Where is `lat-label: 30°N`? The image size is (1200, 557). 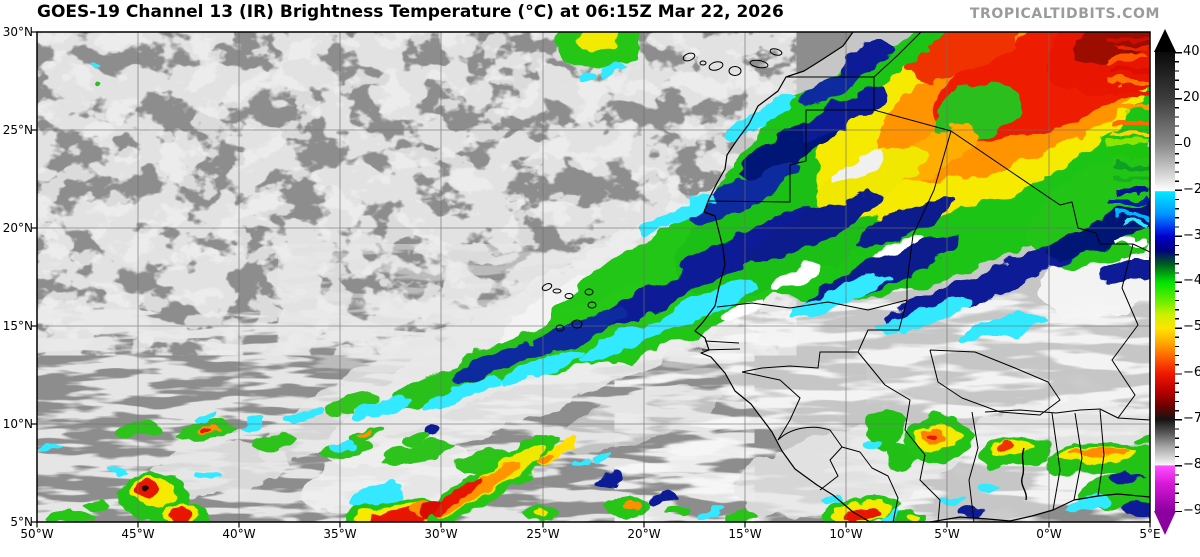 lat-label: 30°N is located at coordinates (17, 31).